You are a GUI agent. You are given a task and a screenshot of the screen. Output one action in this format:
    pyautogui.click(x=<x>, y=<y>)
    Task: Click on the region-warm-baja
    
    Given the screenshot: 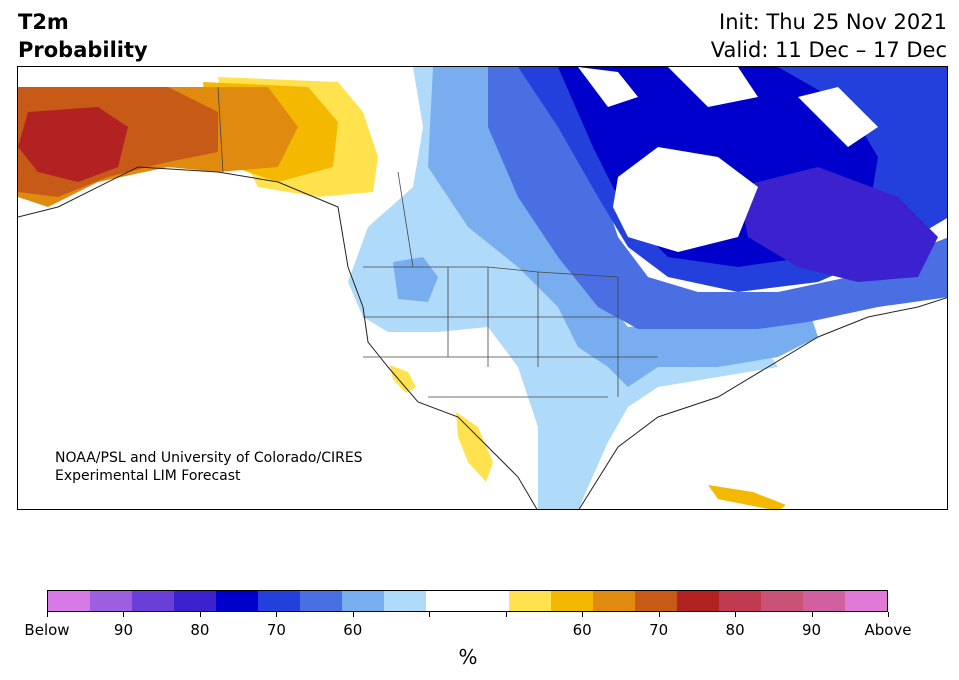 What is the action you would take?
    pyautogui.click(x=403, y=379)
    